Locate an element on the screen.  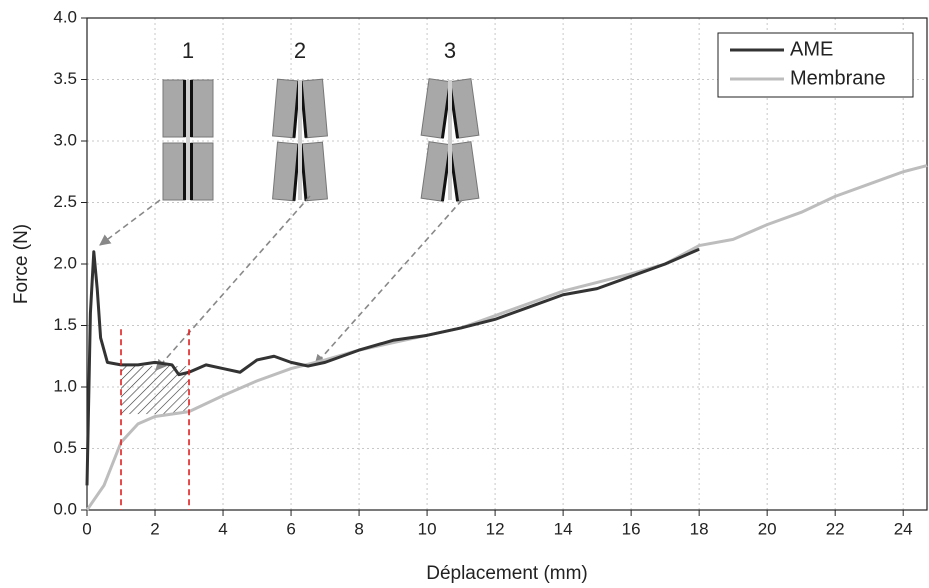
x-tick-label: 12 is located at coordinates (495, 528).